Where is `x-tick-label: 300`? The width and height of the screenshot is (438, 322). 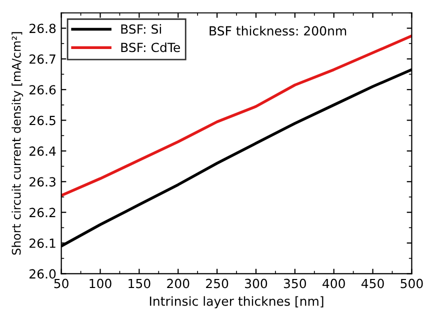
x-tick-label: 300 is located at coordinates (256, 283).